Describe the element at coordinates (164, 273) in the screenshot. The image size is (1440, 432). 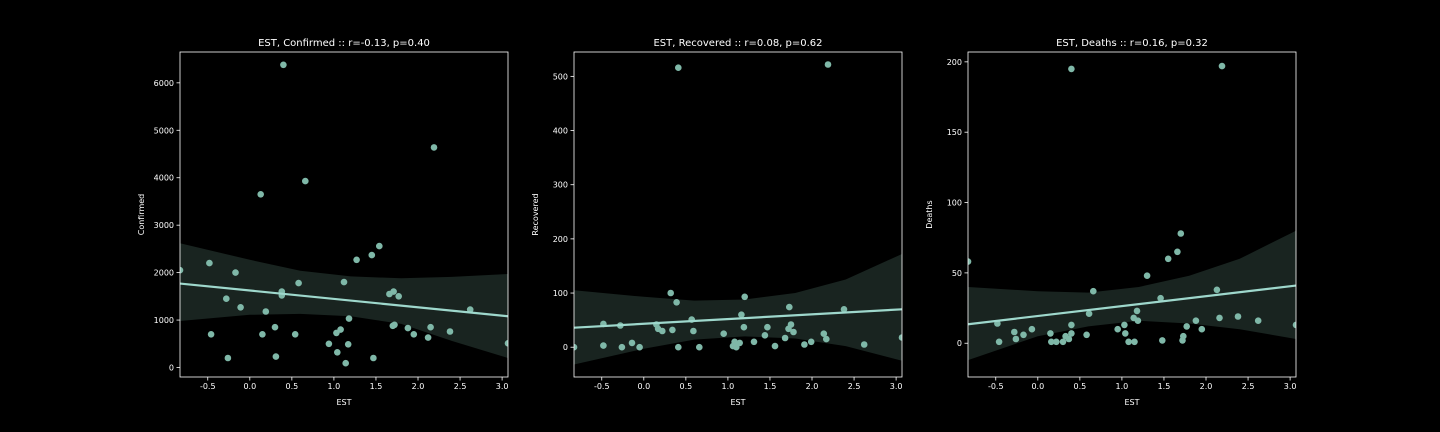
I see `y-tick-label: 2000` at that location.